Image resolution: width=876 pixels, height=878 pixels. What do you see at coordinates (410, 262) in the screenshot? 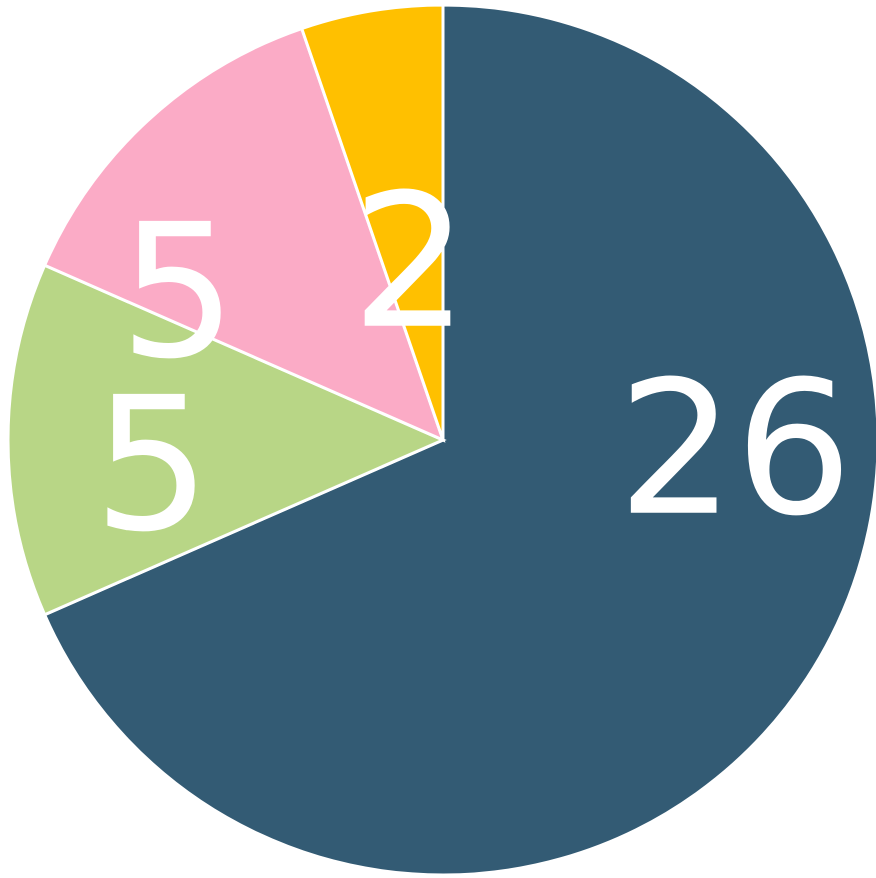
I see `data-label: 2` at bounding box center [410, 262].